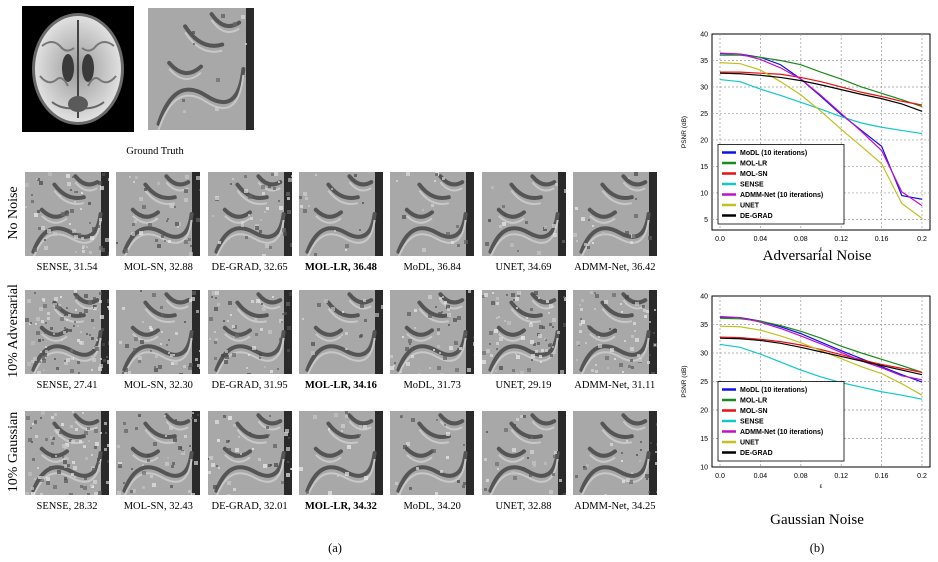 Image resolution: width=938 pixels, height=562 pixels. Describe the element at coordinates (340, 385) in the screenshot. I see `tile-caption: MOL-LR, 34.16` at that location.